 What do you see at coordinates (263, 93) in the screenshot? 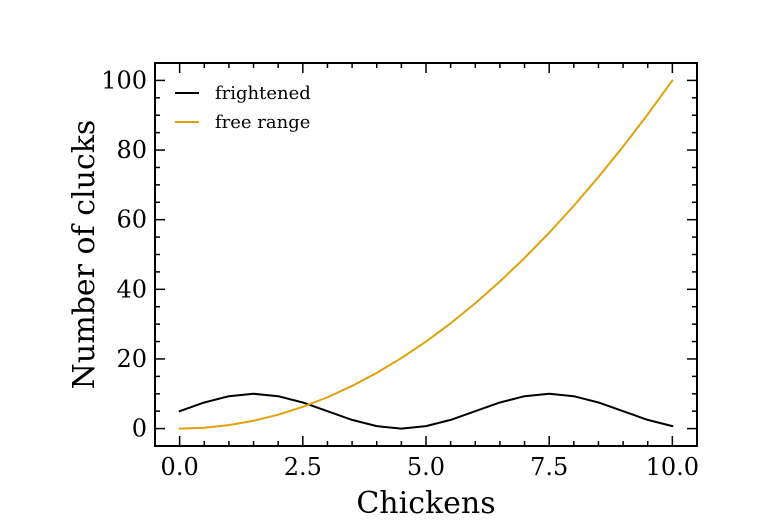
I see `legend-label: frightened` at bounding box center [263, 93].